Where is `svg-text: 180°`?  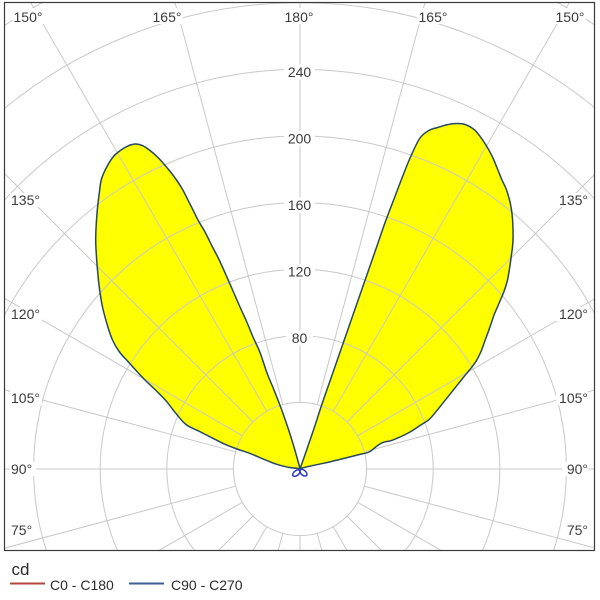 svg-text: 180° is located at coordinates (299, 17).